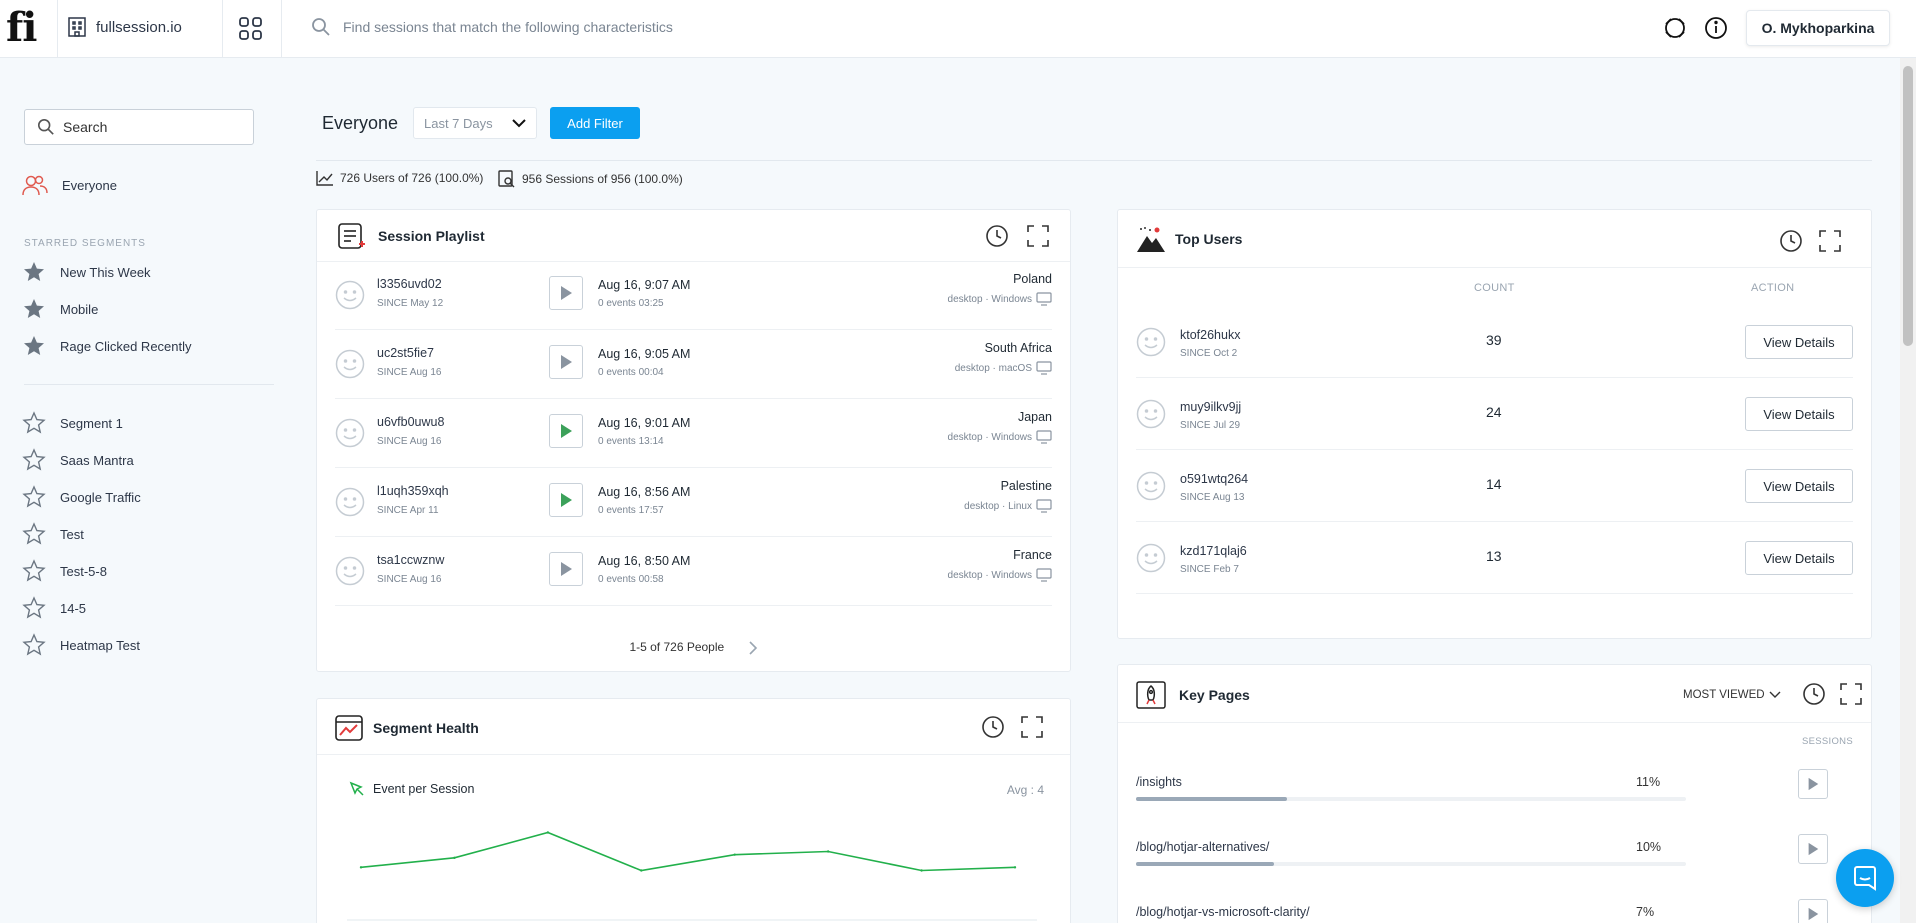 Image resolution: width=1916 pixels, height=923 pixels. I want to click on top-user-name: ktof26hukx, so click(1210, 335).